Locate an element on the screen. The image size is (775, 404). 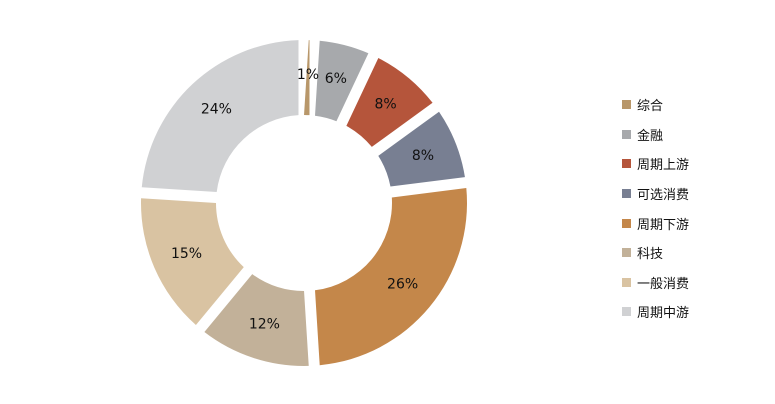
legend-item-kexuan-xiaofei: 可选消费 is located at coordinates (655, 194).